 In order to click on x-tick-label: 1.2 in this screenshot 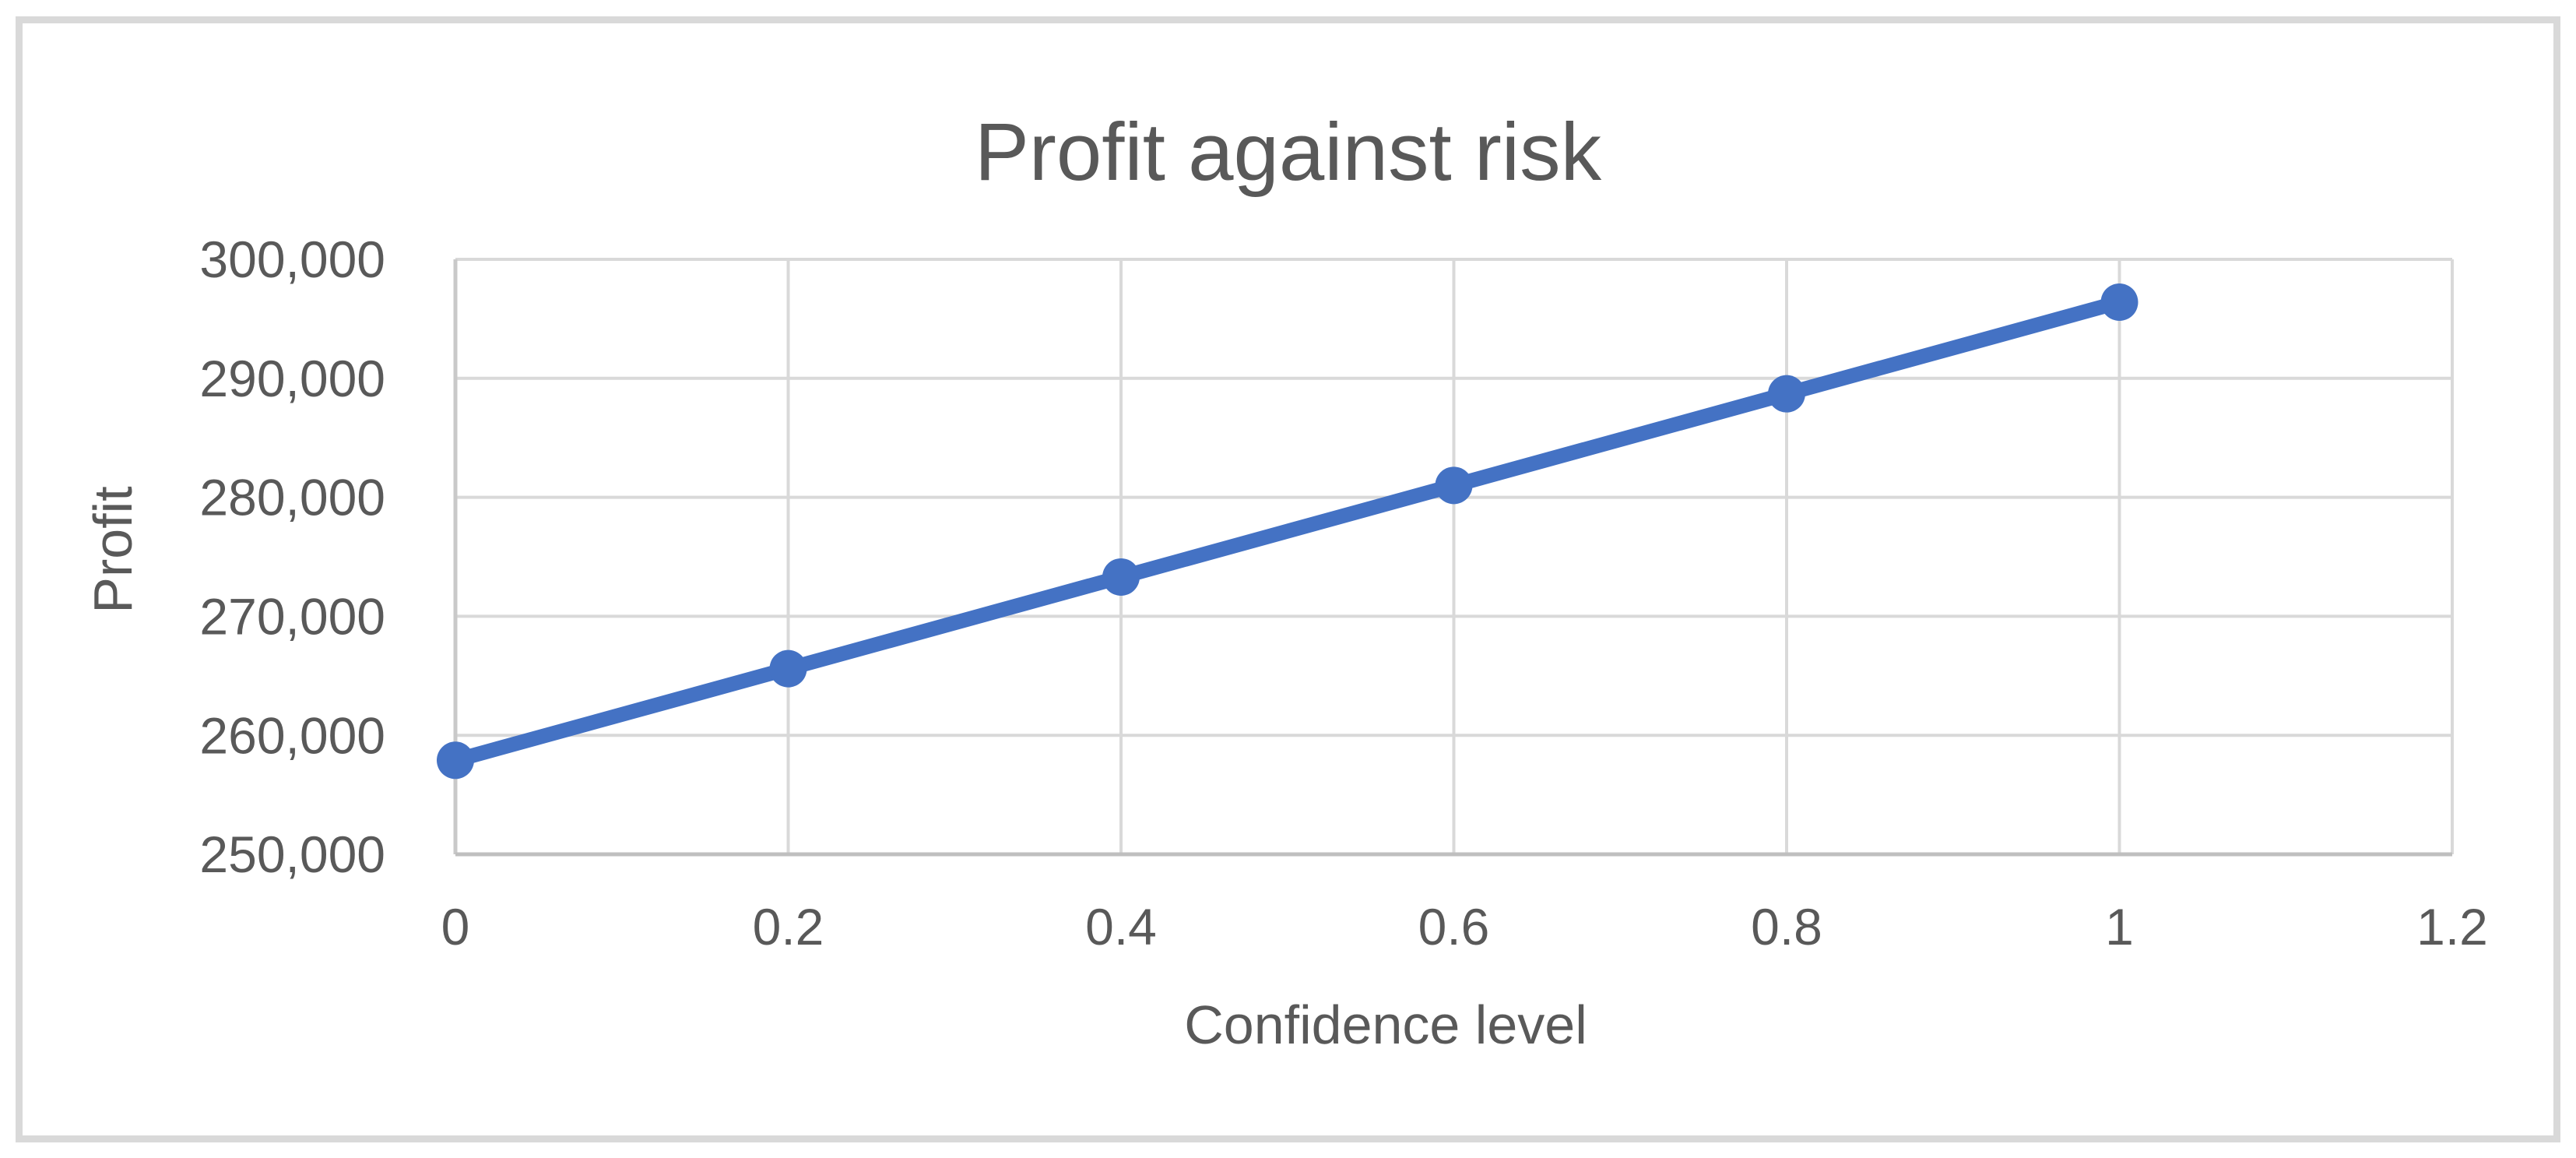, I will do `click(2452, 927)`.